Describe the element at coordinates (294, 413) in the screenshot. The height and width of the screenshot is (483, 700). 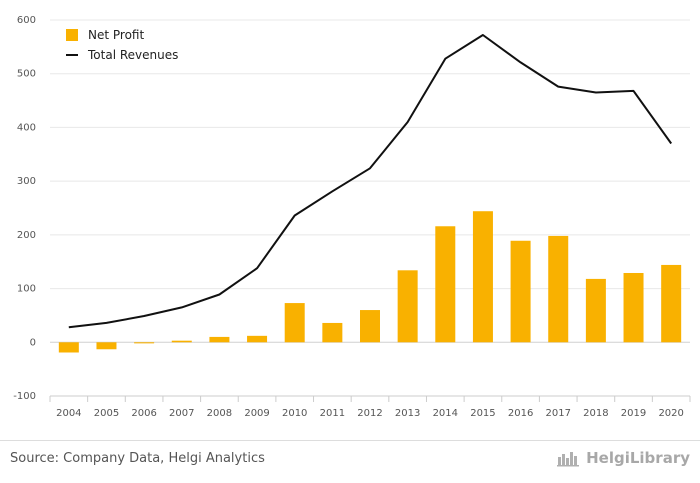
I see `x-tick-label: 2010` at that location.